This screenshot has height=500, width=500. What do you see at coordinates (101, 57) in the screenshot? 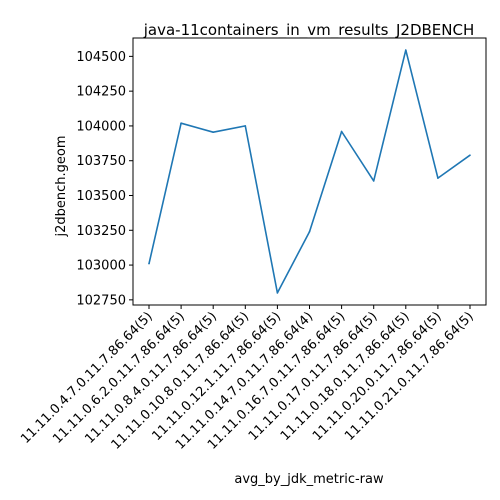
I see `y-tick-label: 104500` at bounding box center [101, 57].